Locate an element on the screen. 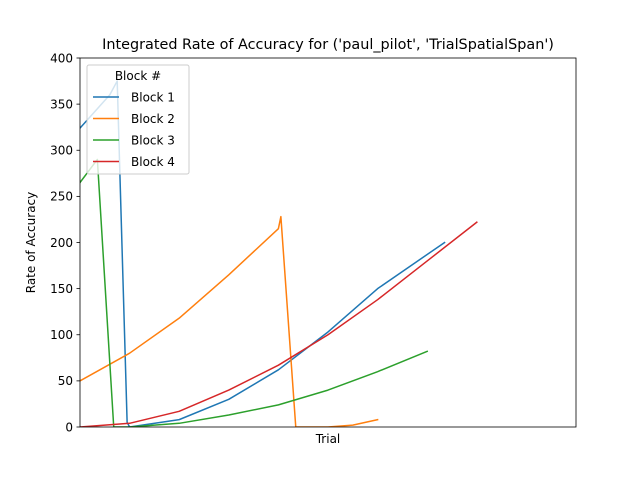 The width and height of the screenshot is (640, 480). x-axis-label: Trial is located at coordinates (328, 439).